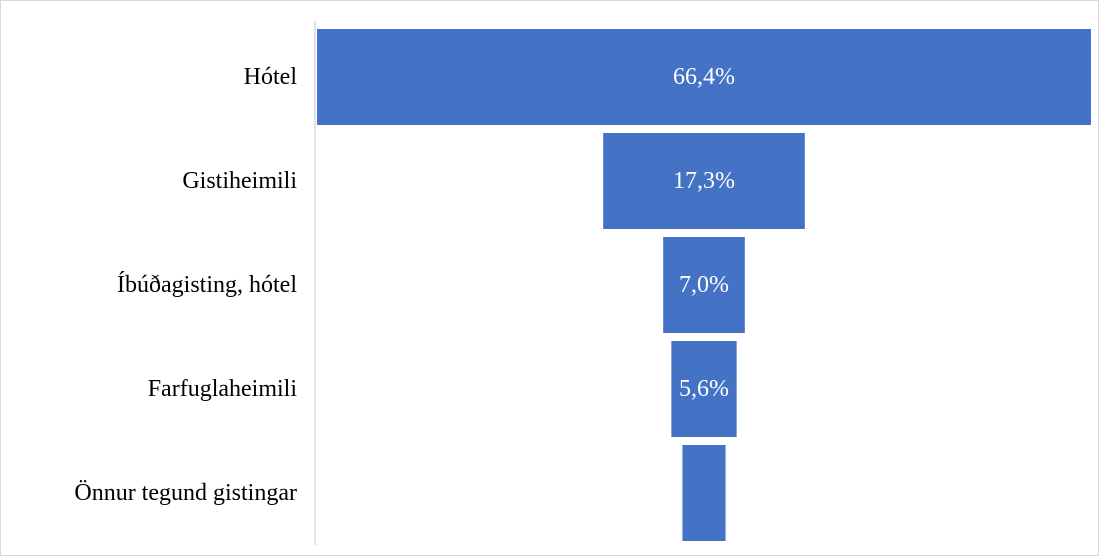 The width and height of the screenshot is (1099, 557). Describe the element at coordinates (271, 77) in the screenshot. I see `category-label-hotel: Hótel` at that location.